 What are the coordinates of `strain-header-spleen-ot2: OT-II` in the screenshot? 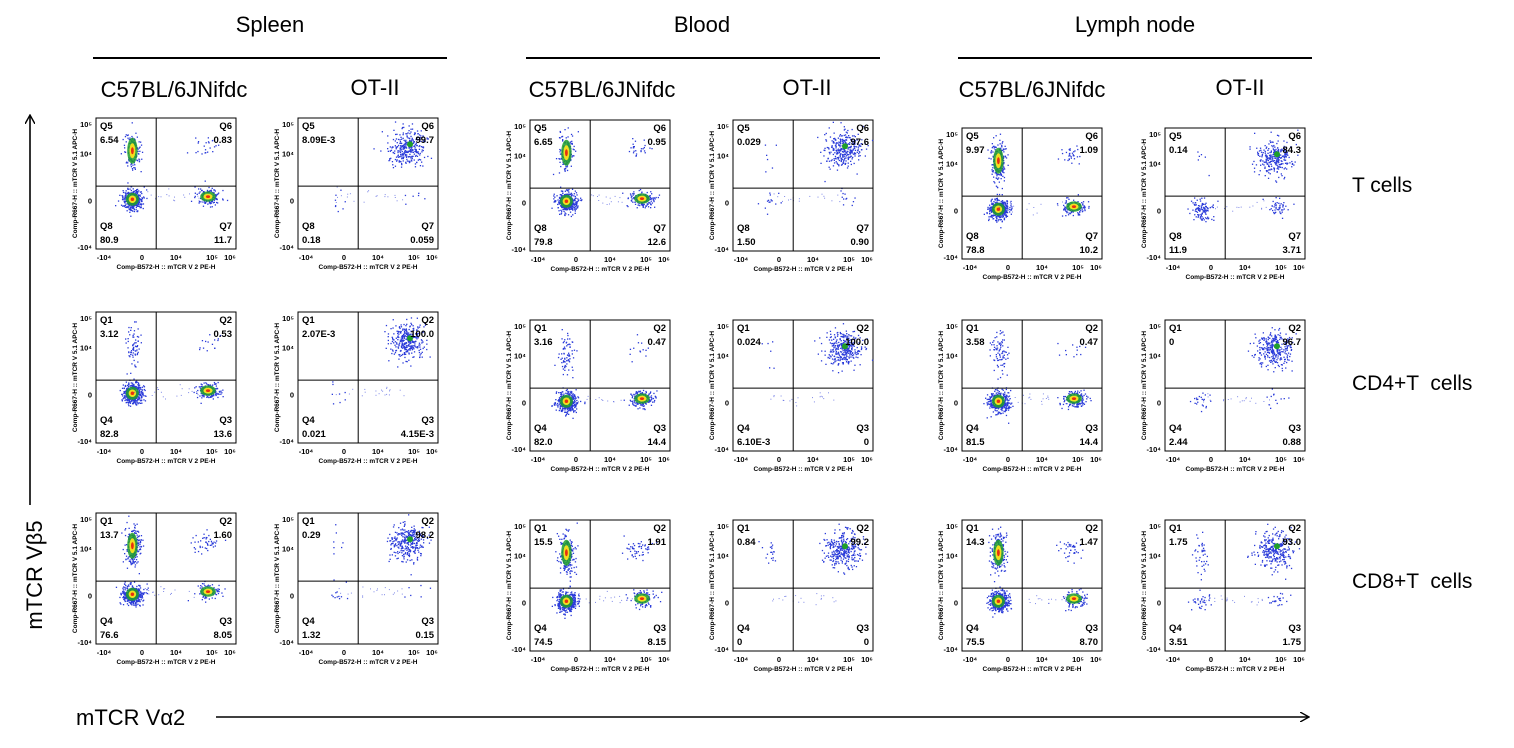 It's located at (375, 87).